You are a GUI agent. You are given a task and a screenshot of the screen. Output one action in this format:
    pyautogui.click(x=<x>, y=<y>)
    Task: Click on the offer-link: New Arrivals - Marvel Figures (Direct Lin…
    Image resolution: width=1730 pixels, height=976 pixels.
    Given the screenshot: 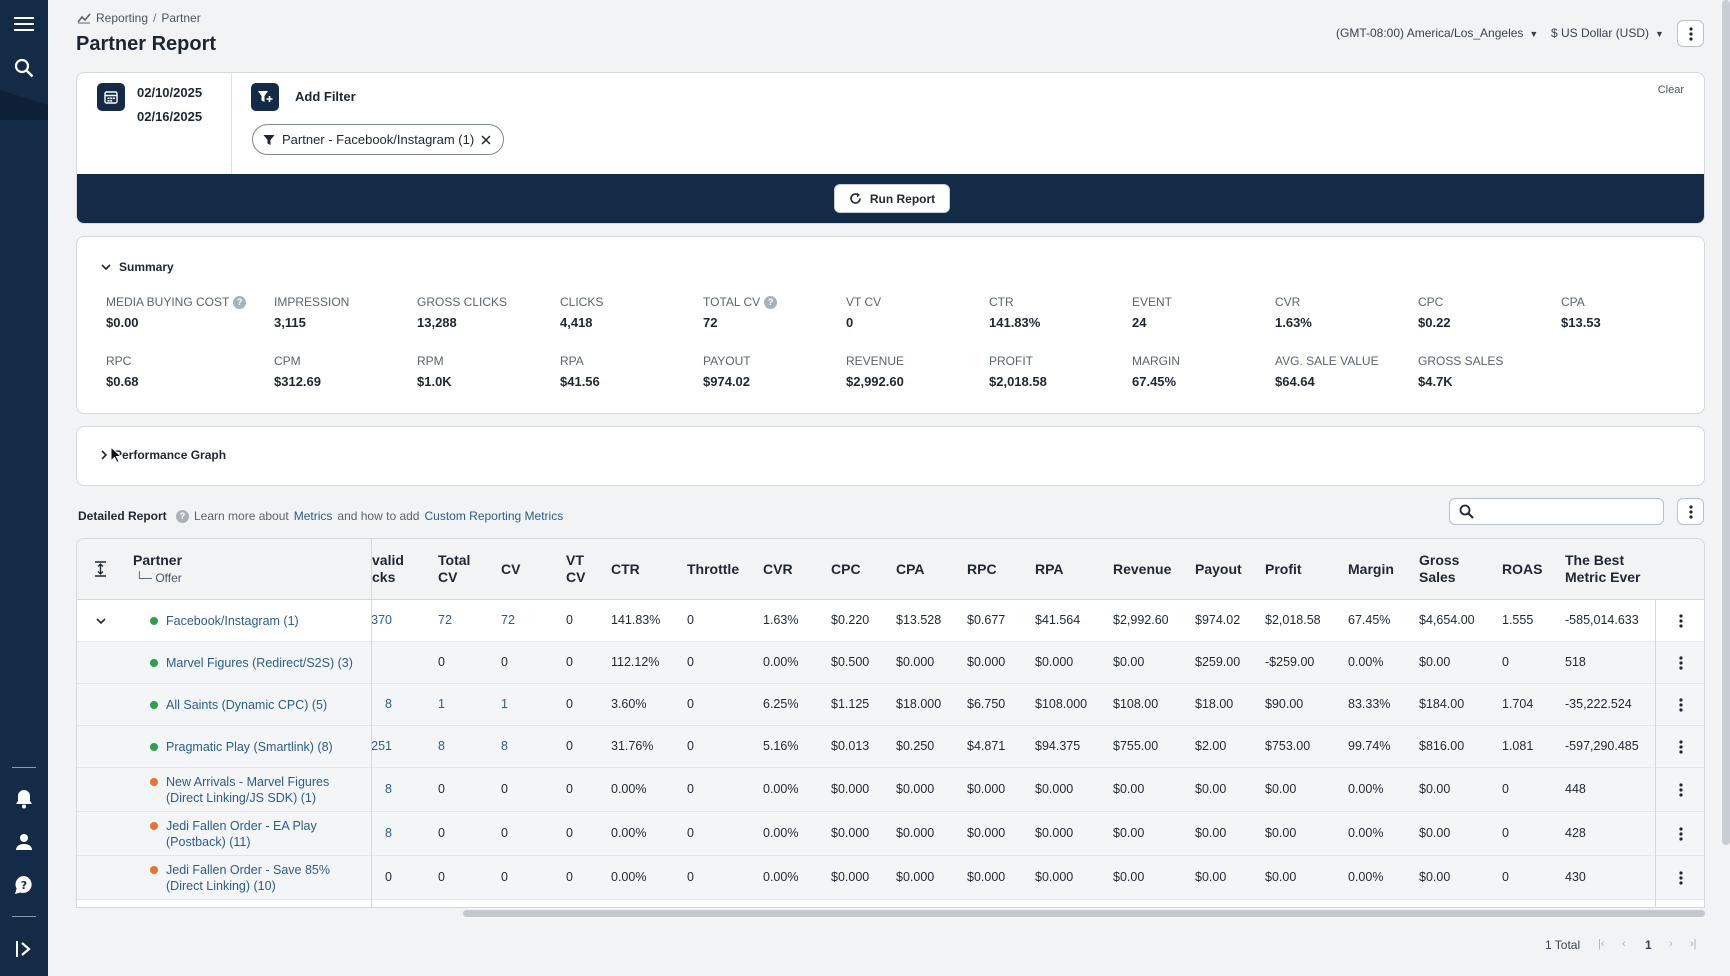 What is the action you would take?
    pyautogui.click(x=247, y=790)
    